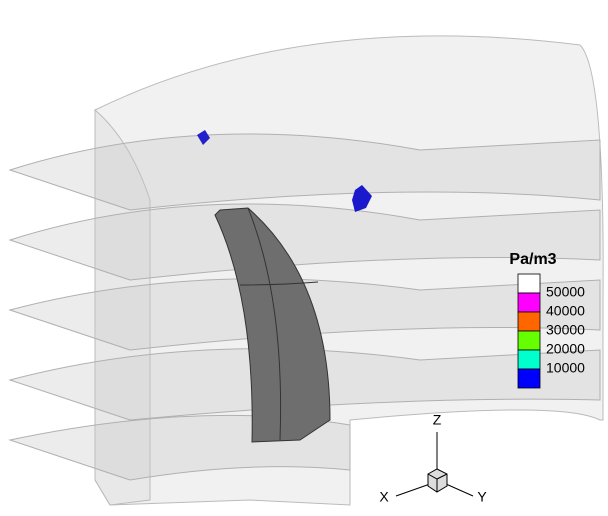 The height and width of the screenshot is (516, 608). I want to click on legend-label: 10000, so click(565, 368).